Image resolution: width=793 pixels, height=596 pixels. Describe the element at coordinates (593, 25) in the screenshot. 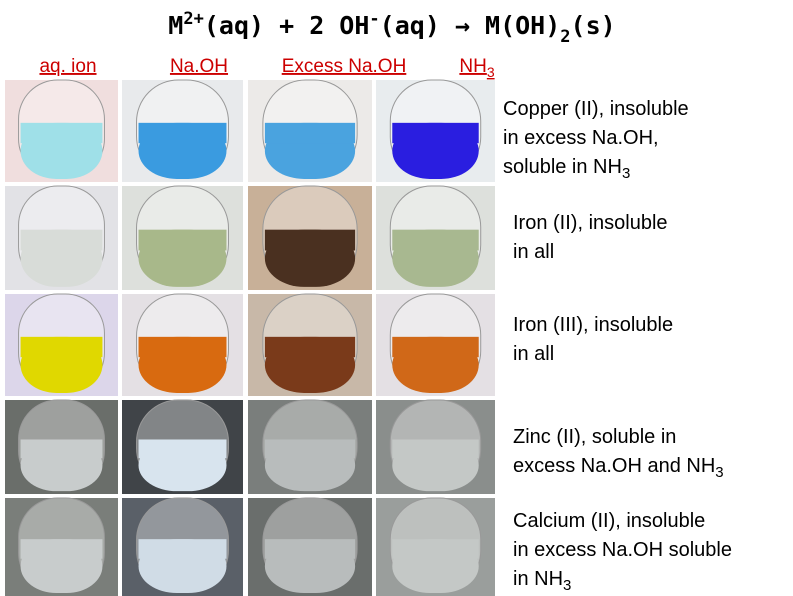

I see `title-part: (s)` at that location.